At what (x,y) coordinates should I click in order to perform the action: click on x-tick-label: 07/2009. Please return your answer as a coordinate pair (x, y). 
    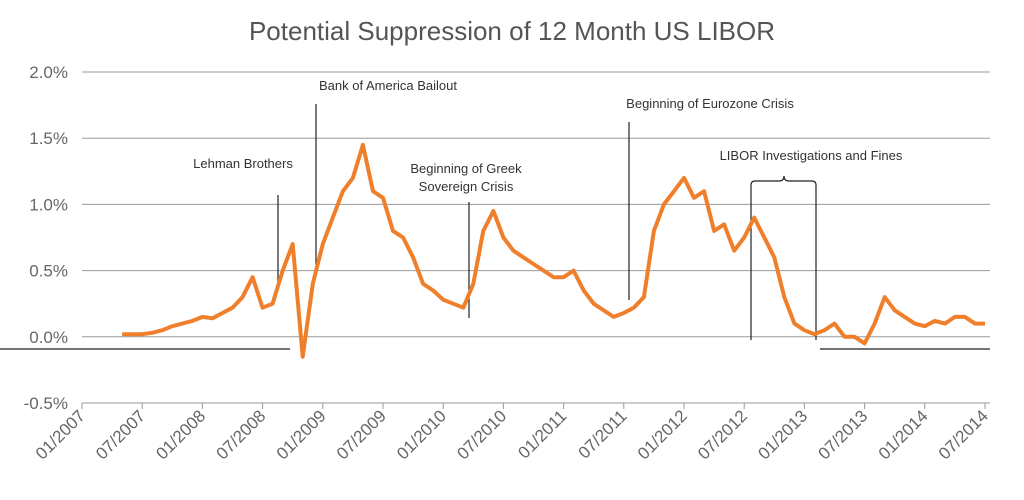
    Looking at the image, I should click on (361, 434).